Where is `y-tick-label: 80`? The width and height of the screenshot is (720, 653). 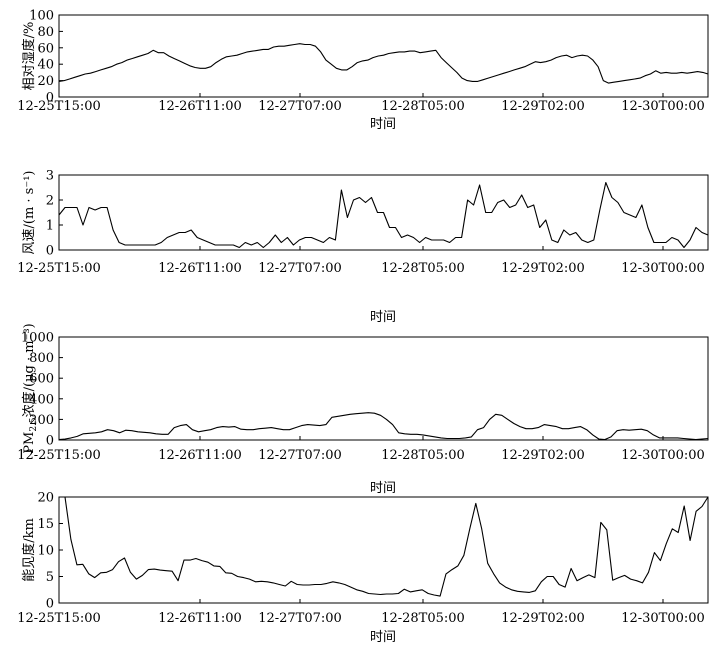 y-tick-label: 80 is located at coordinates (45, 32).